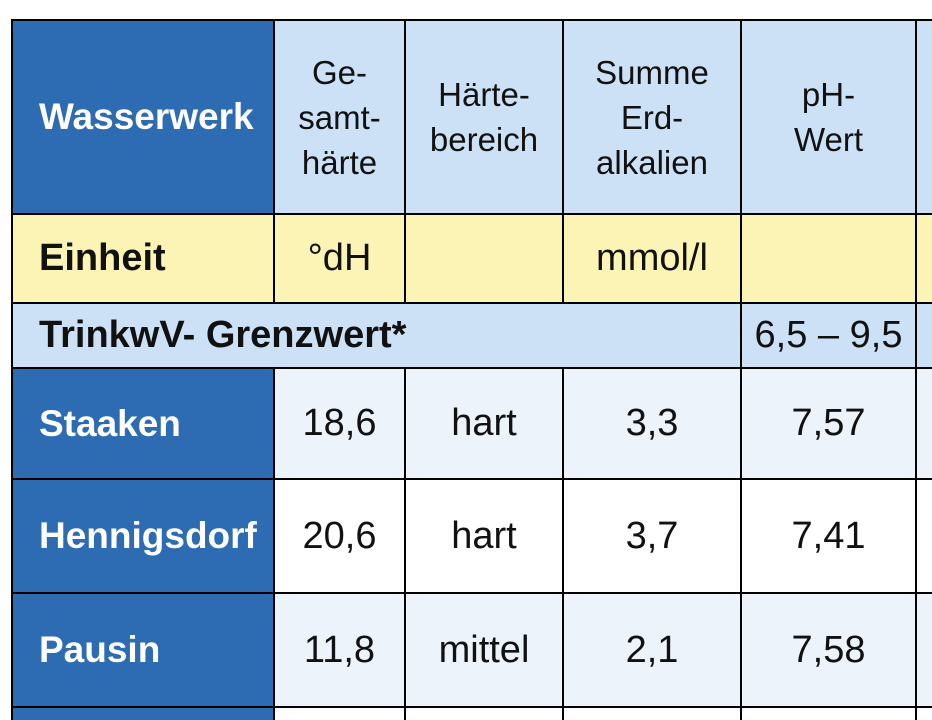  I want to click on unit-row: Einheit °dH mmol/l, so click(471, 258).